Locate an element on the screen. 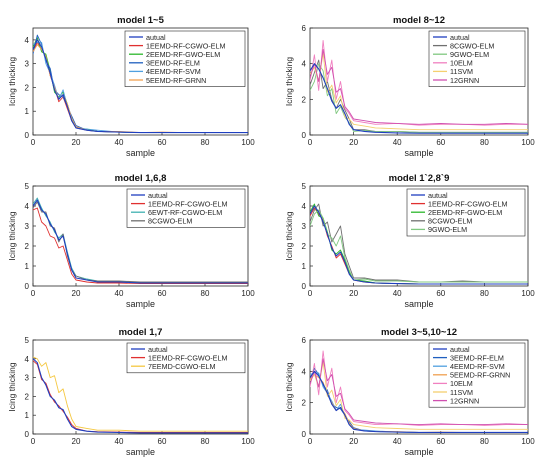  legend-label: 3EEMD-RF-ELM is located at coordinates (173, 63).